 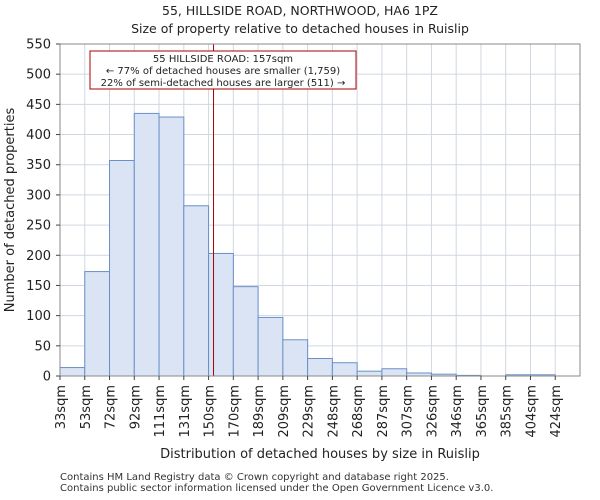 What do you see at coordinates (111, 407) in the screenshot?
I see `x-tick-label: 72sqm` at bounding box center [111, 407].